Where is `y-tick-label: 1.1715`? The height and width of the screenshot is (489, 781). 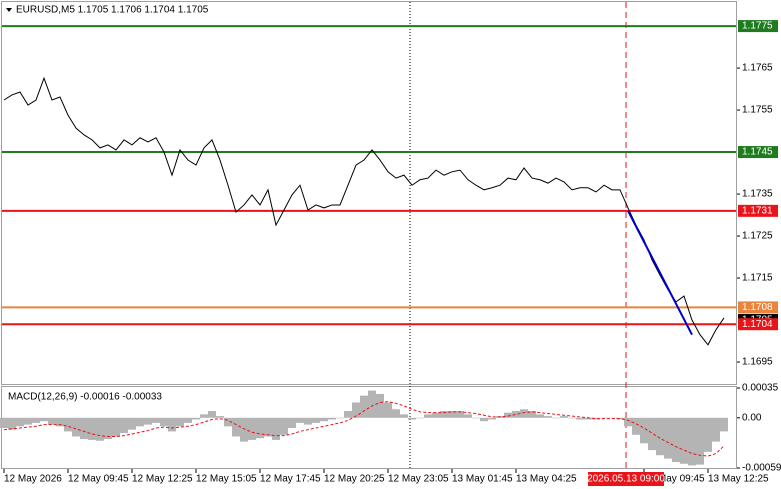
y-tick-label: 1.1715 is located at coordinates (757, 278).